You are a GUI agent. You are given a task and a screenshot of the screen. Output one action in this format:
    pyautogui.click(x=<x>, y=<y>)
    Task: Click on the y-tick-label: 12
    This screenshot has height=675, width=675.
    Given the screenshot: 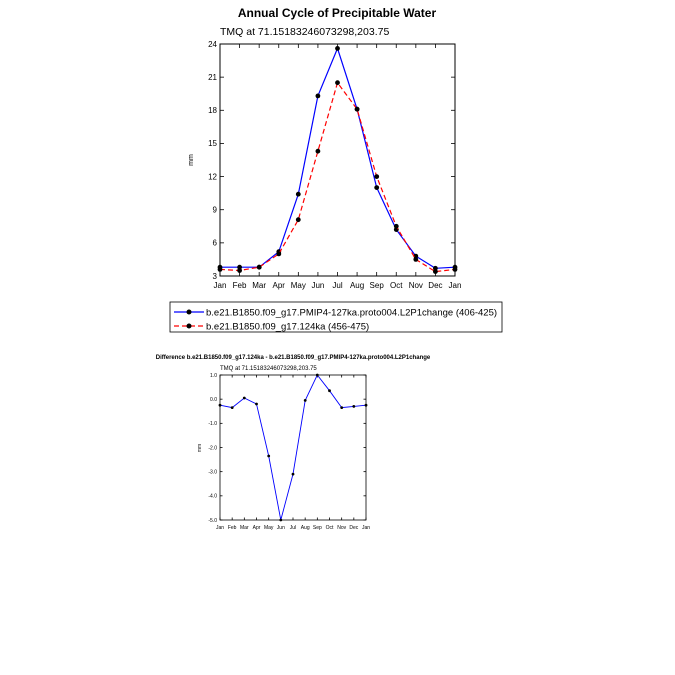 What is the action you would take?
    pyautogui.click(x=212, y=176)
    